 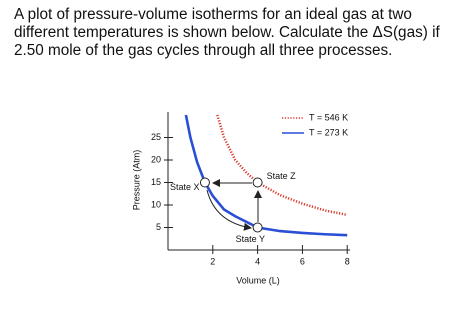 What do you see at coordinates (258, 280) in the screenshot?
I see `x-axis-label: Volume (L)` at bounding box center [258, 280].